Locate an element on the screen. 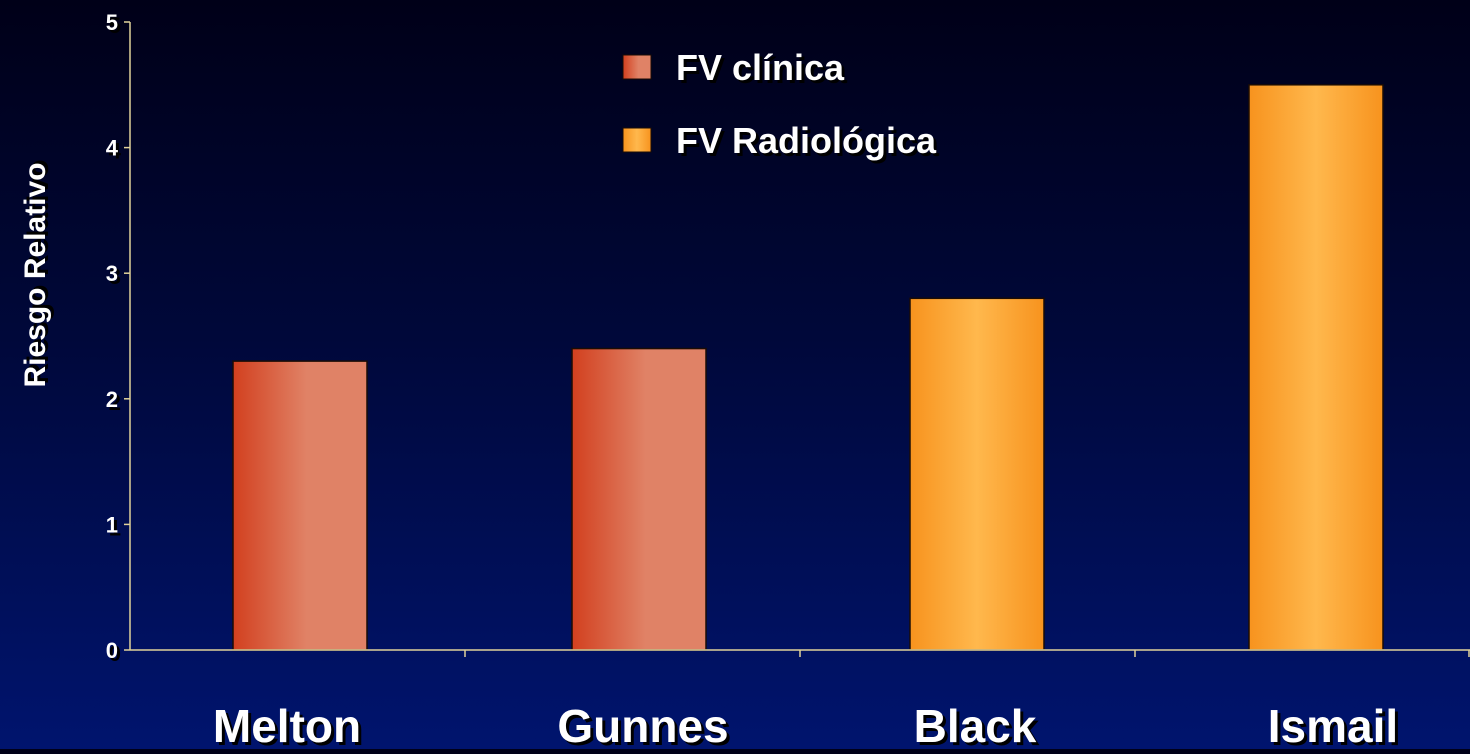 The image size is (1470, 754). x-tick-label-shadow: Ismail is located at coordinates (1336, 726).